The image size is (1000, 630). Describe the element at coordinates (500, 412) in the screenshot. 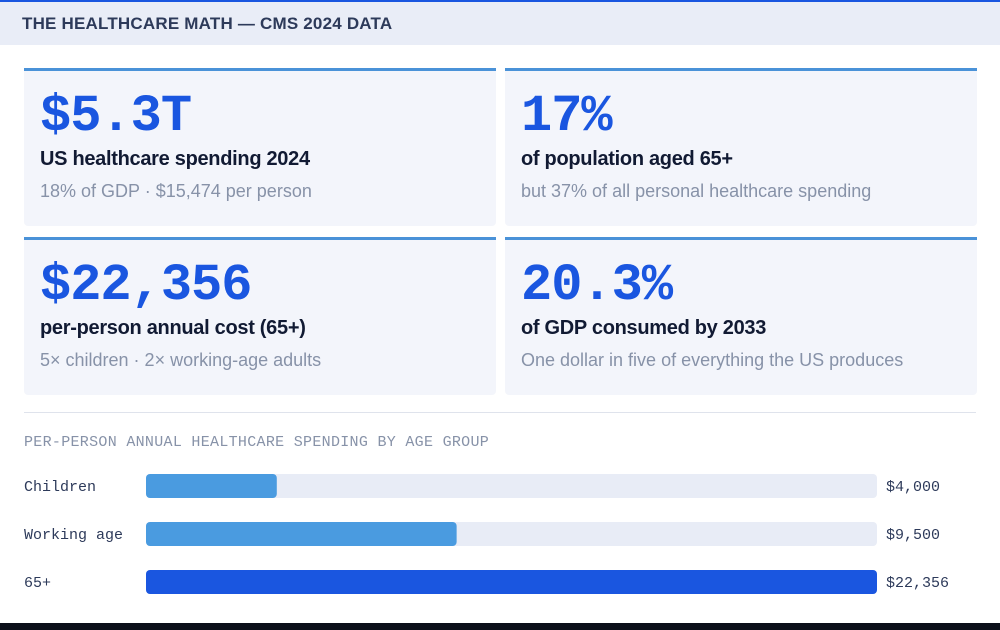

I see `section-divider` at that location.